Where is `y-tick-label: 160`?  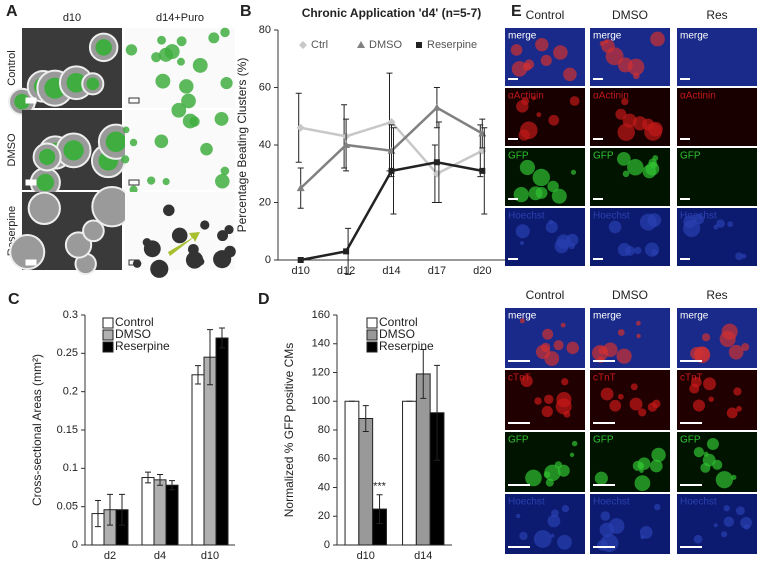 y-tick-label: 160 is located at coordinates (321, 315).